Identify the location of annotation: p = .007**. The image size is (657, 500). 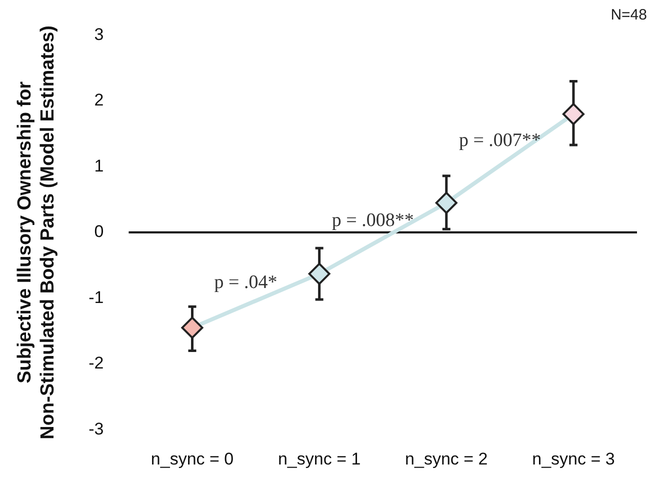
(499, 140).